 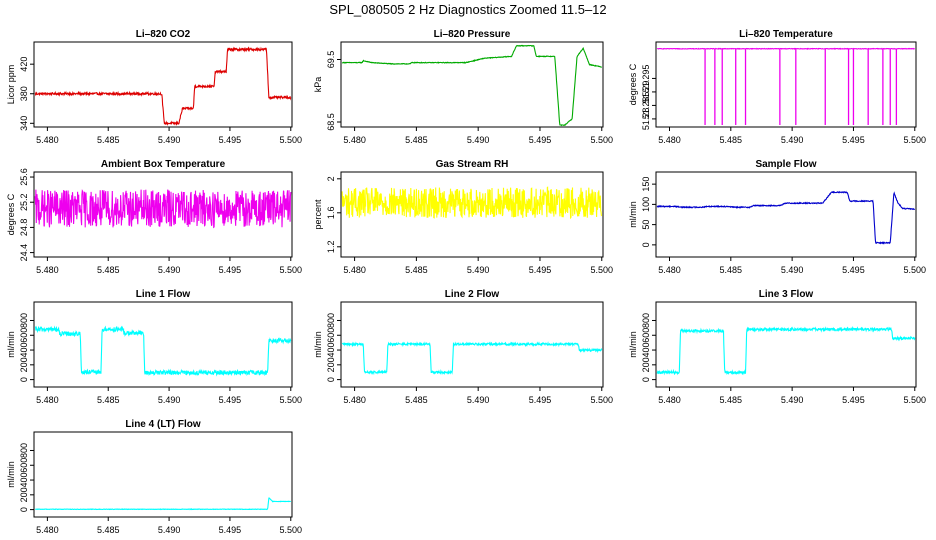 I want to click on panel-title: Li–820 CO2, so click(x=163, y=34).